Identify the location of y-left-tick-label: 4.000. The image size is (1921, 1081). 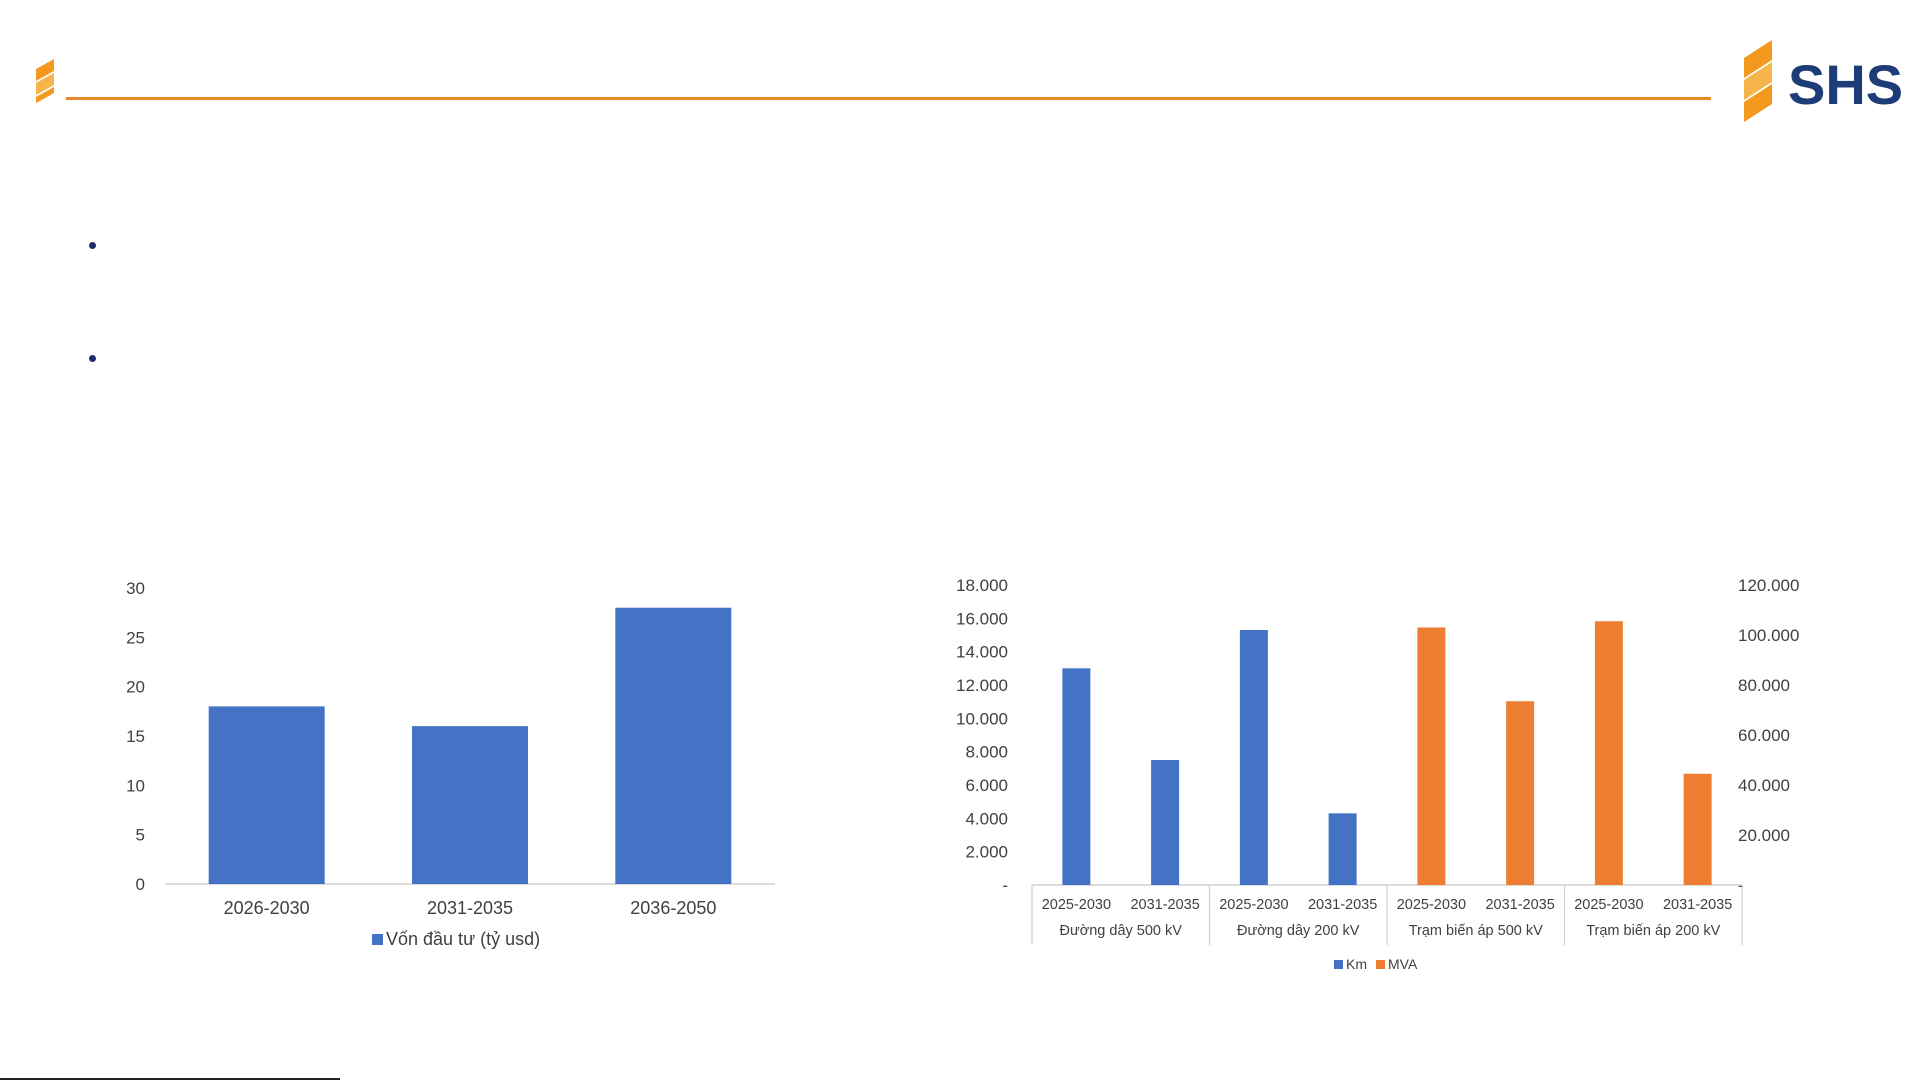
(986, 818).